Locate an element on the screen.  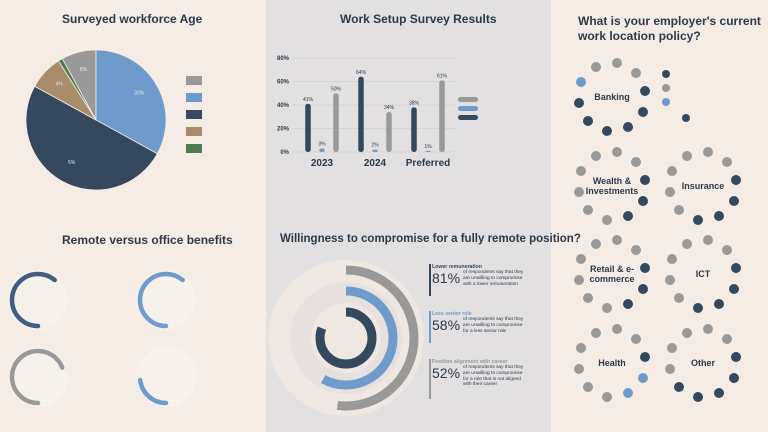
y-tick-label: 80% is located at coordinates (283, 59).